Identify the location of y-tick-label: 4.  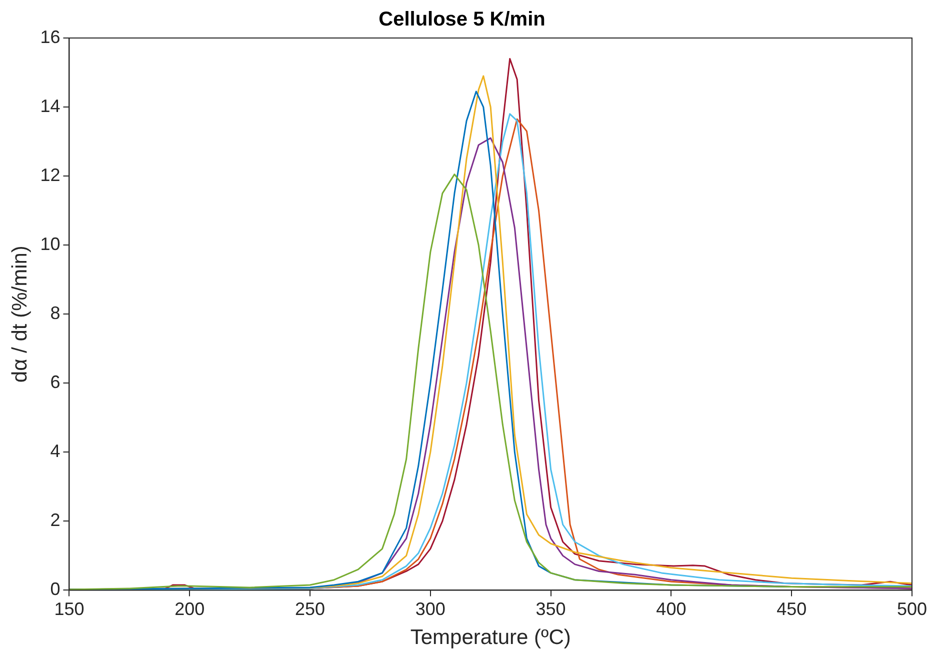
(55, 451).